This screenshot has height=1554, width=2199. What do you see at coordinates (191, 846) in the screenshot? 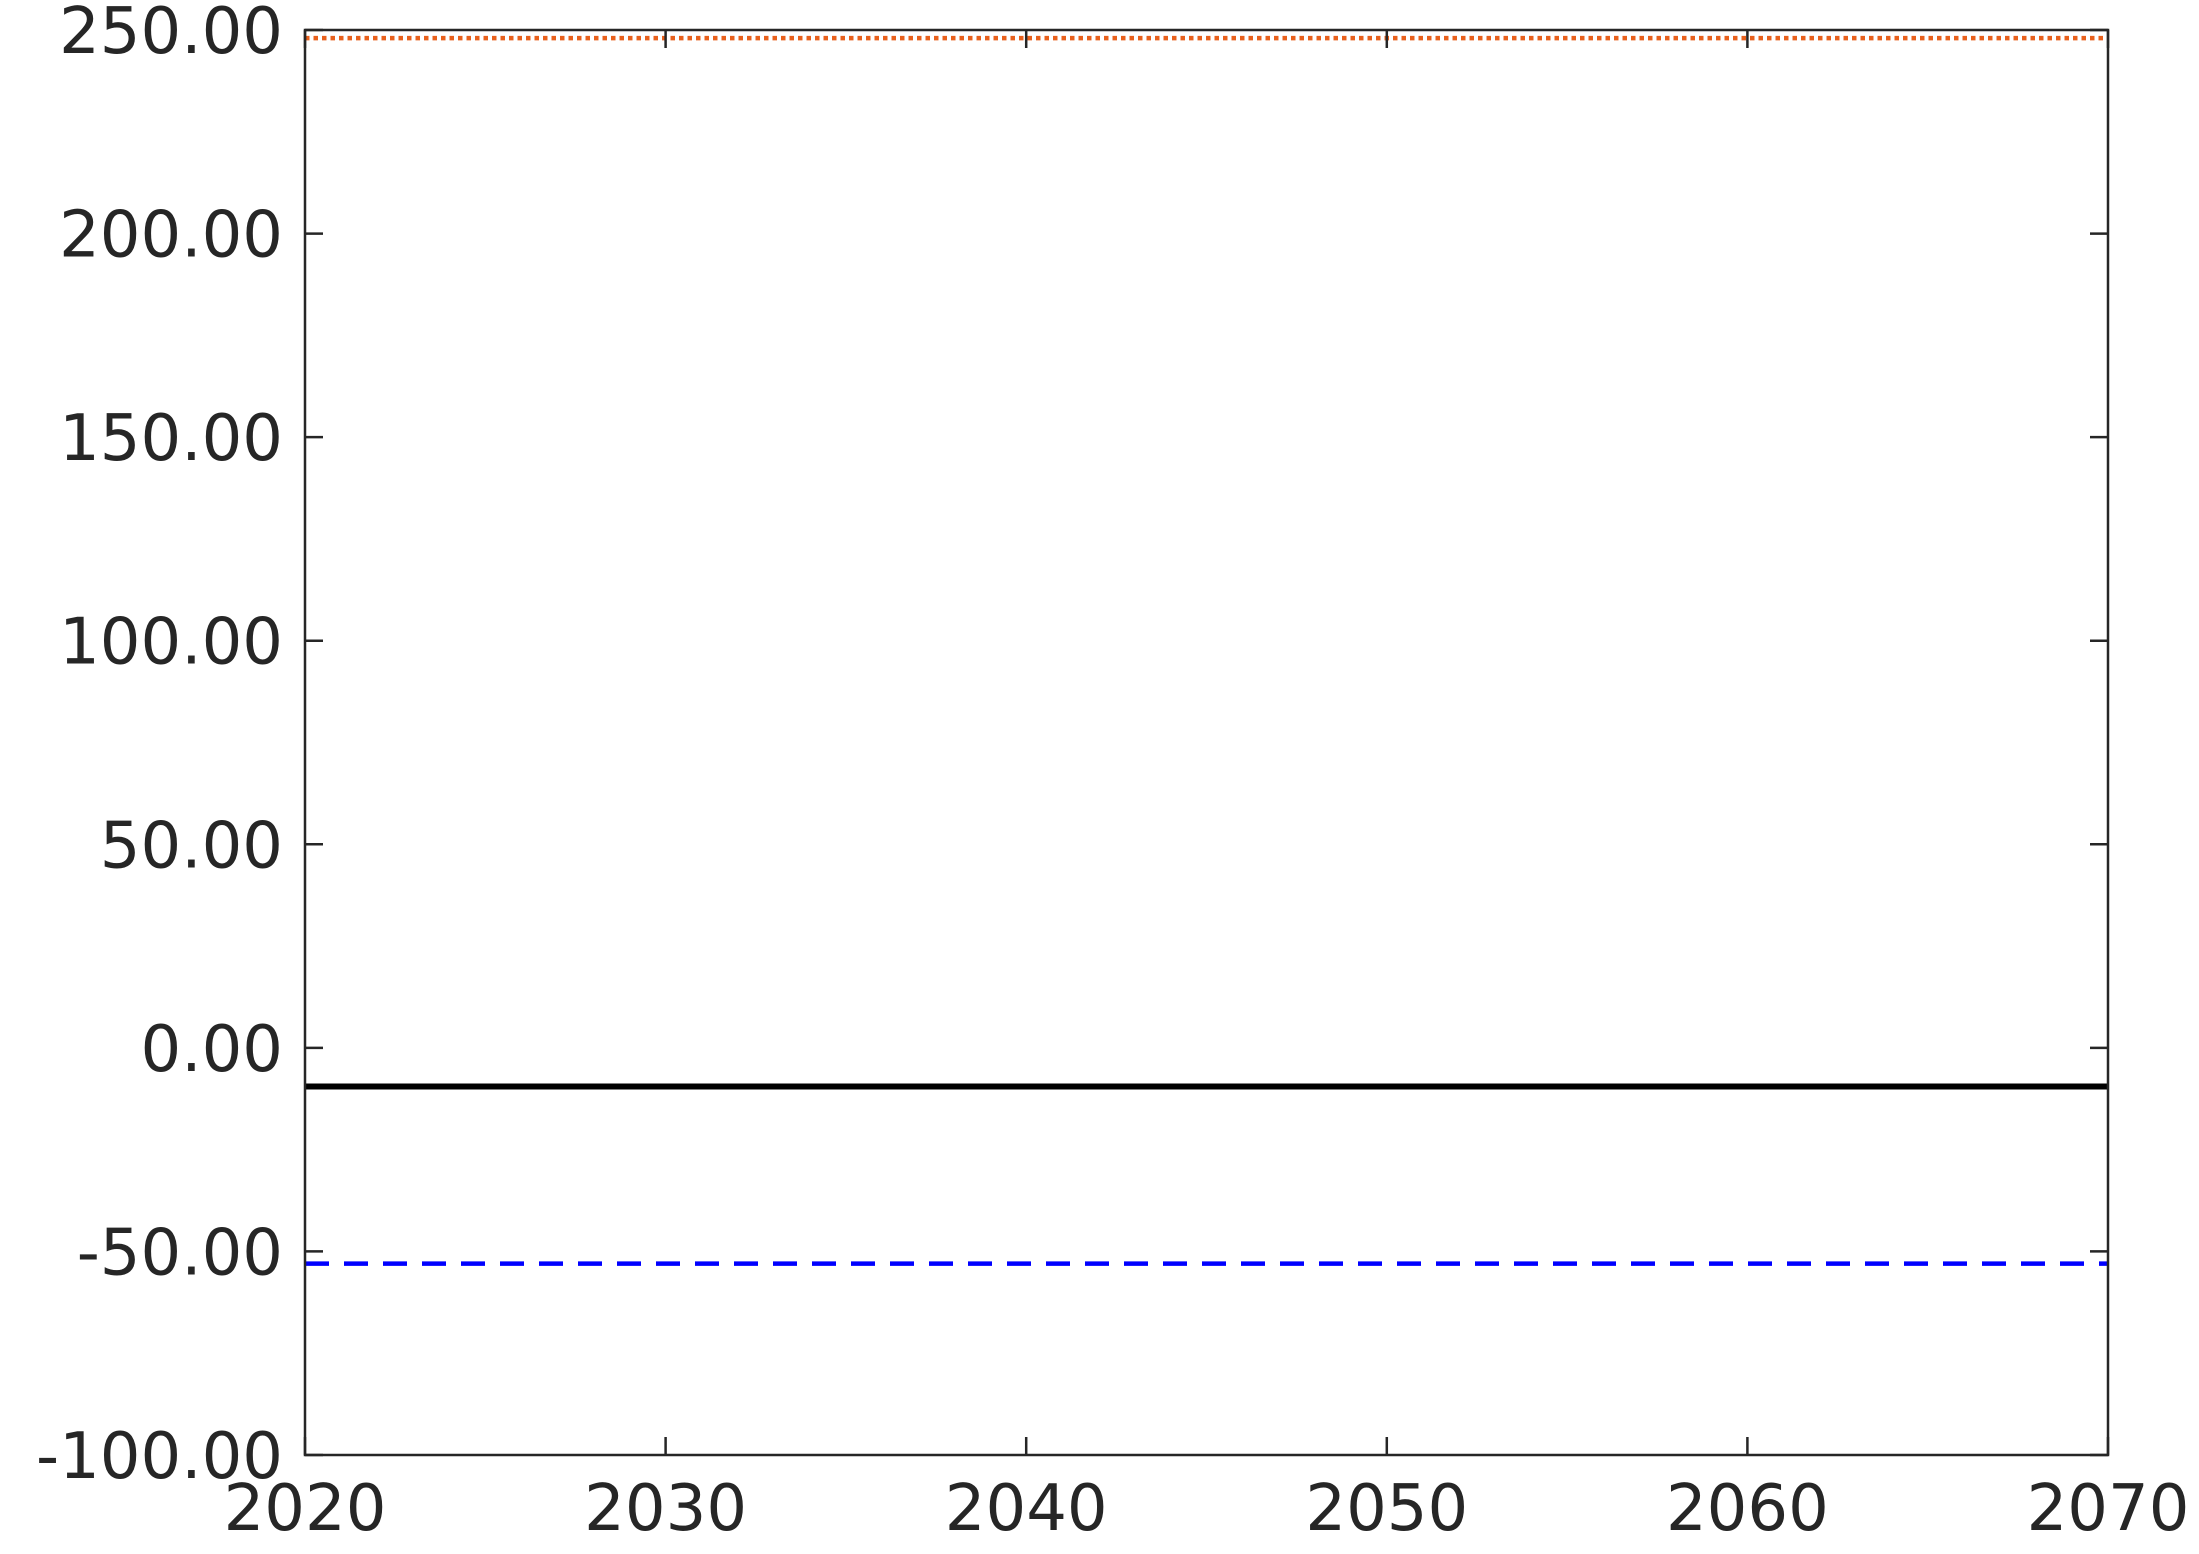
I see `y-tick-label-3: 50.00` at bounding box center [191, 846].